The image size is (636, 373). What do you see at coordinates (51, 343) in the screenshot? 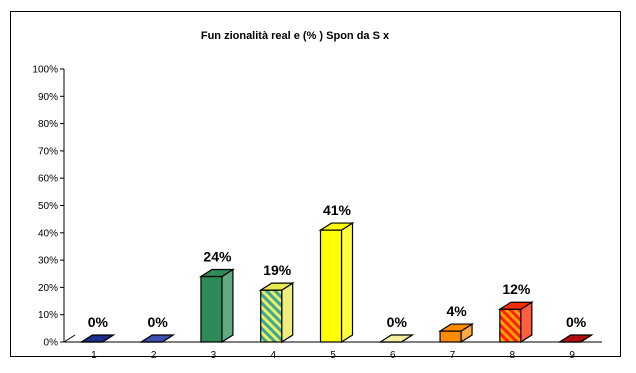
I see `y-tick-label: 0%` at bounding box center [51, 343].